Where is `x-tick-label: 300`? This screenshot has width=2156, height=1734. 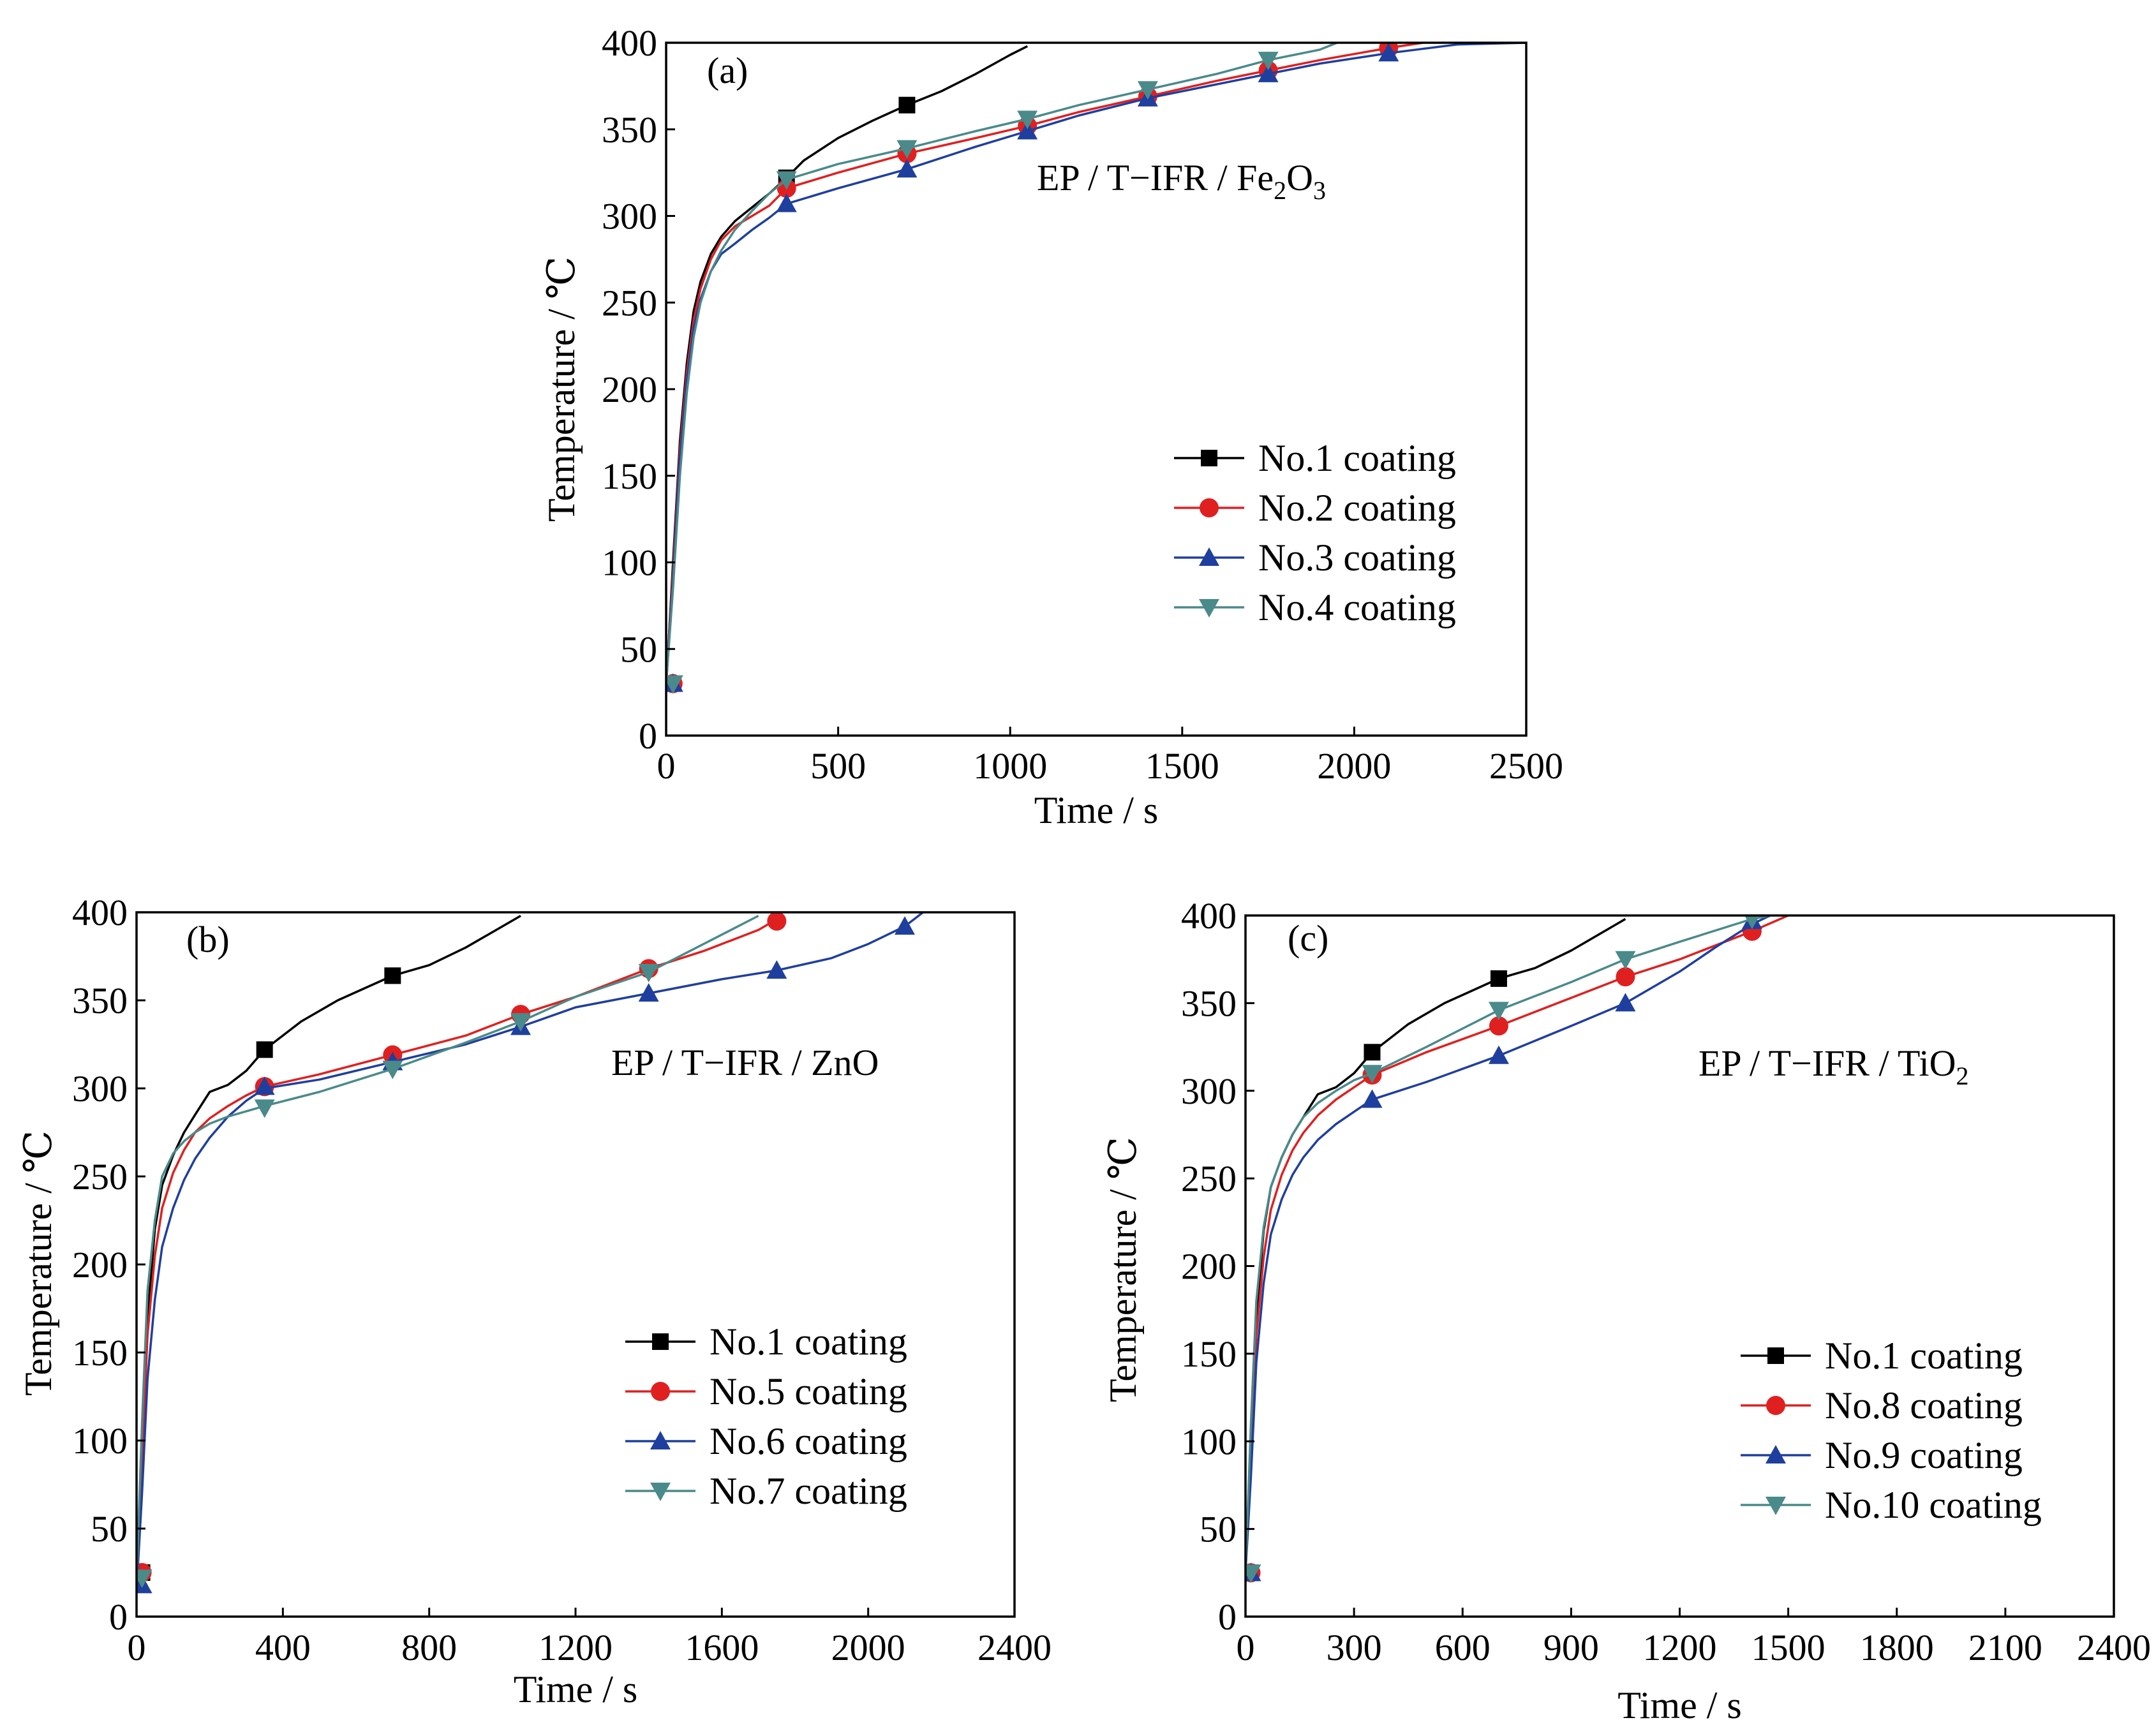 x-tick-label: 300 is located at coordinates (1354, 1647).